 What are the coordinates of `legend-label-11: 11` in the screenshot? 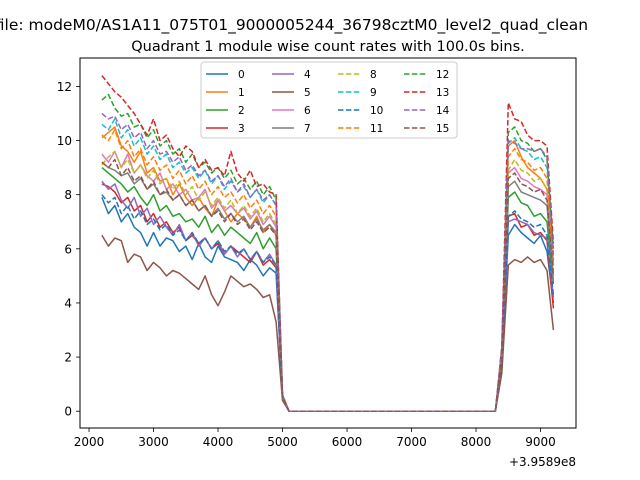 It's located at (376, 129).